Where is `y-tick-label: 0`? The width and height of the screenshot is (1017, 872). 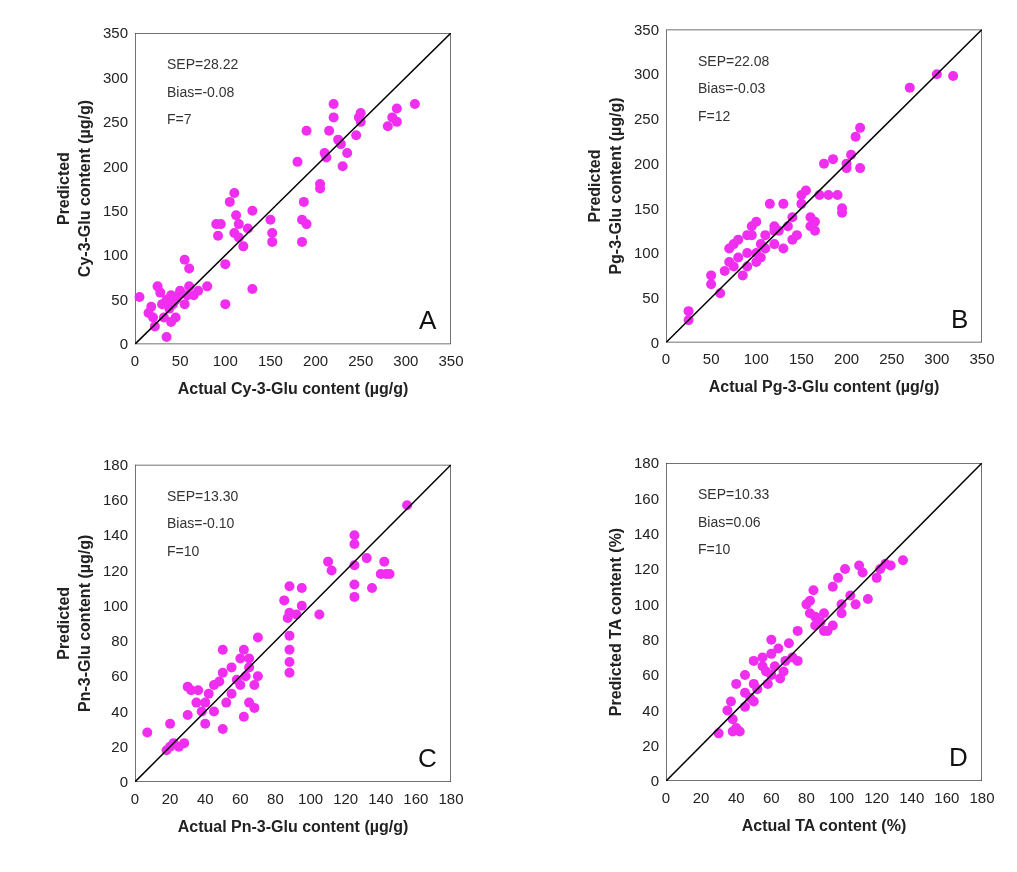 y-tick-label: 0 is located at coordinates (654, 342).